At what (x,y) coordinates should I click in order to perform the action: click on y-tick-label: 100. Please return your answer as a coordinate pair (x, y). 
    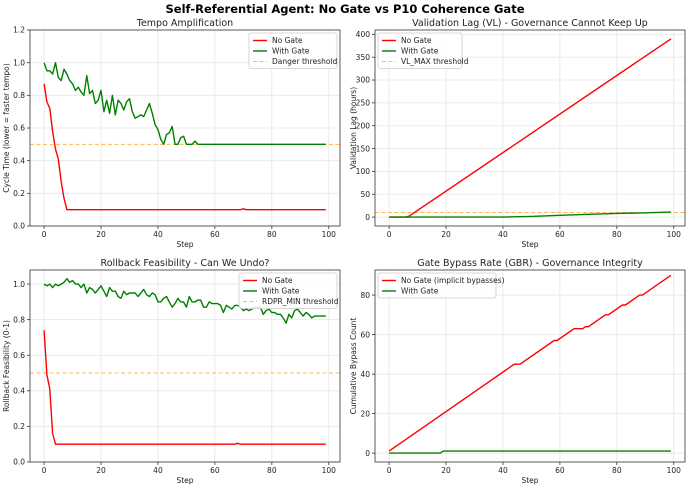
    Looking at the image, I should click on (363, 171).